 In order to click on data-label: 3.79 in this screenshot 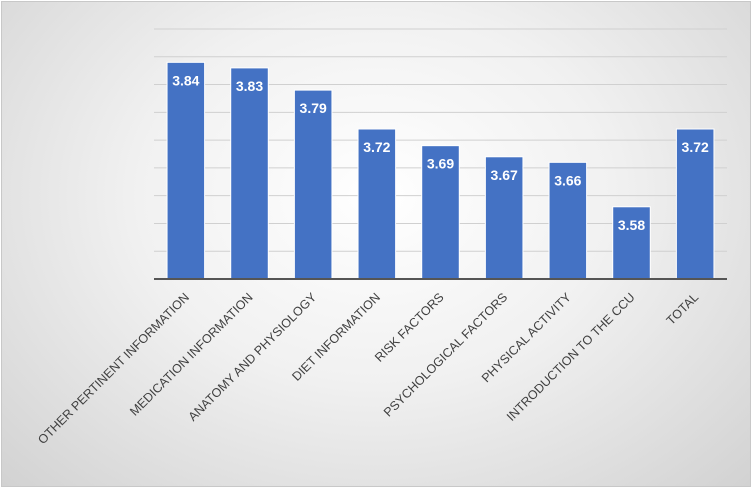, I will do `click(313, 108)`.